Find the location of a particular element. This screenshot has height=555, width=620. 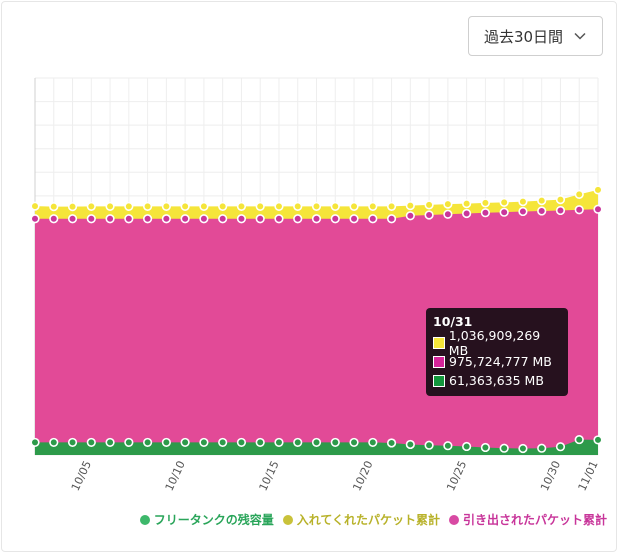

tooltip-row-inflow: 1,036,909,269 MB is located at coordinates (497, 343).